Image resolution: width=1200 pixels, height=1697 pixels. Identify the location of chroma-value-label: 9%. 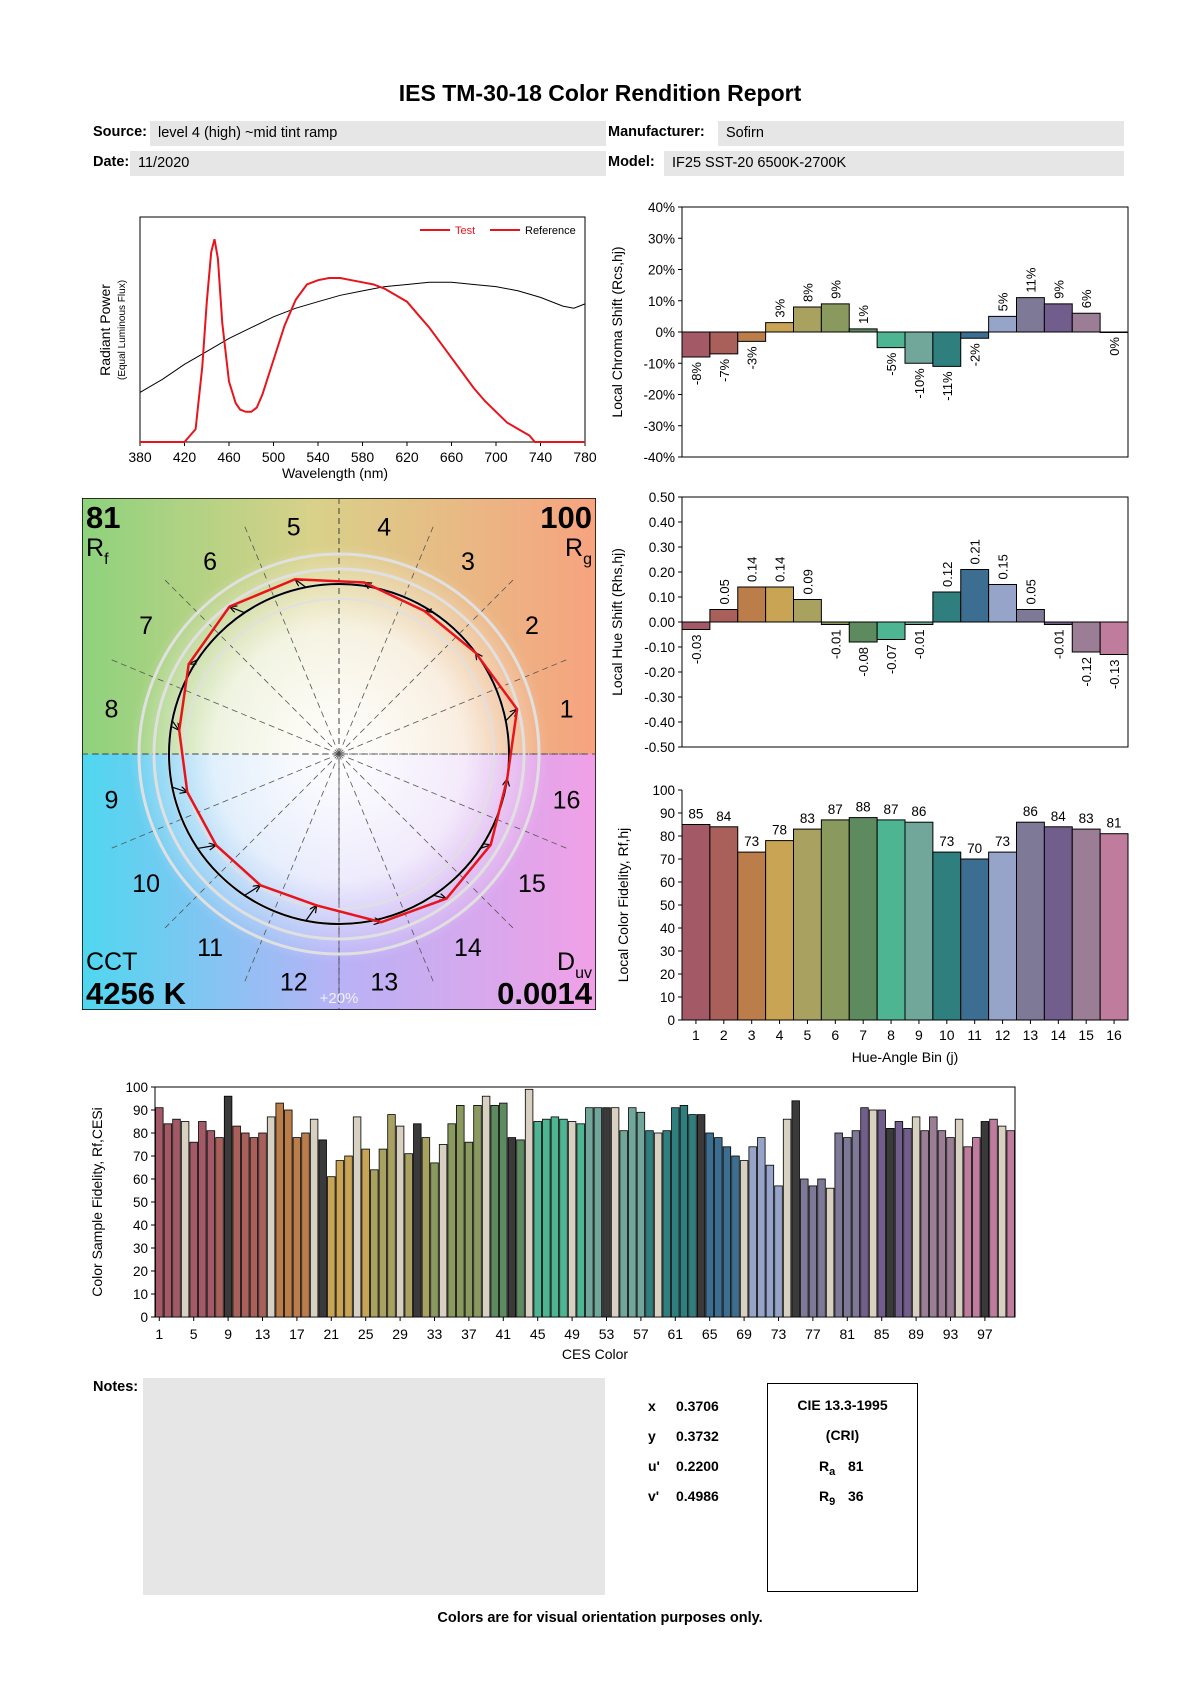
(1058, 289).